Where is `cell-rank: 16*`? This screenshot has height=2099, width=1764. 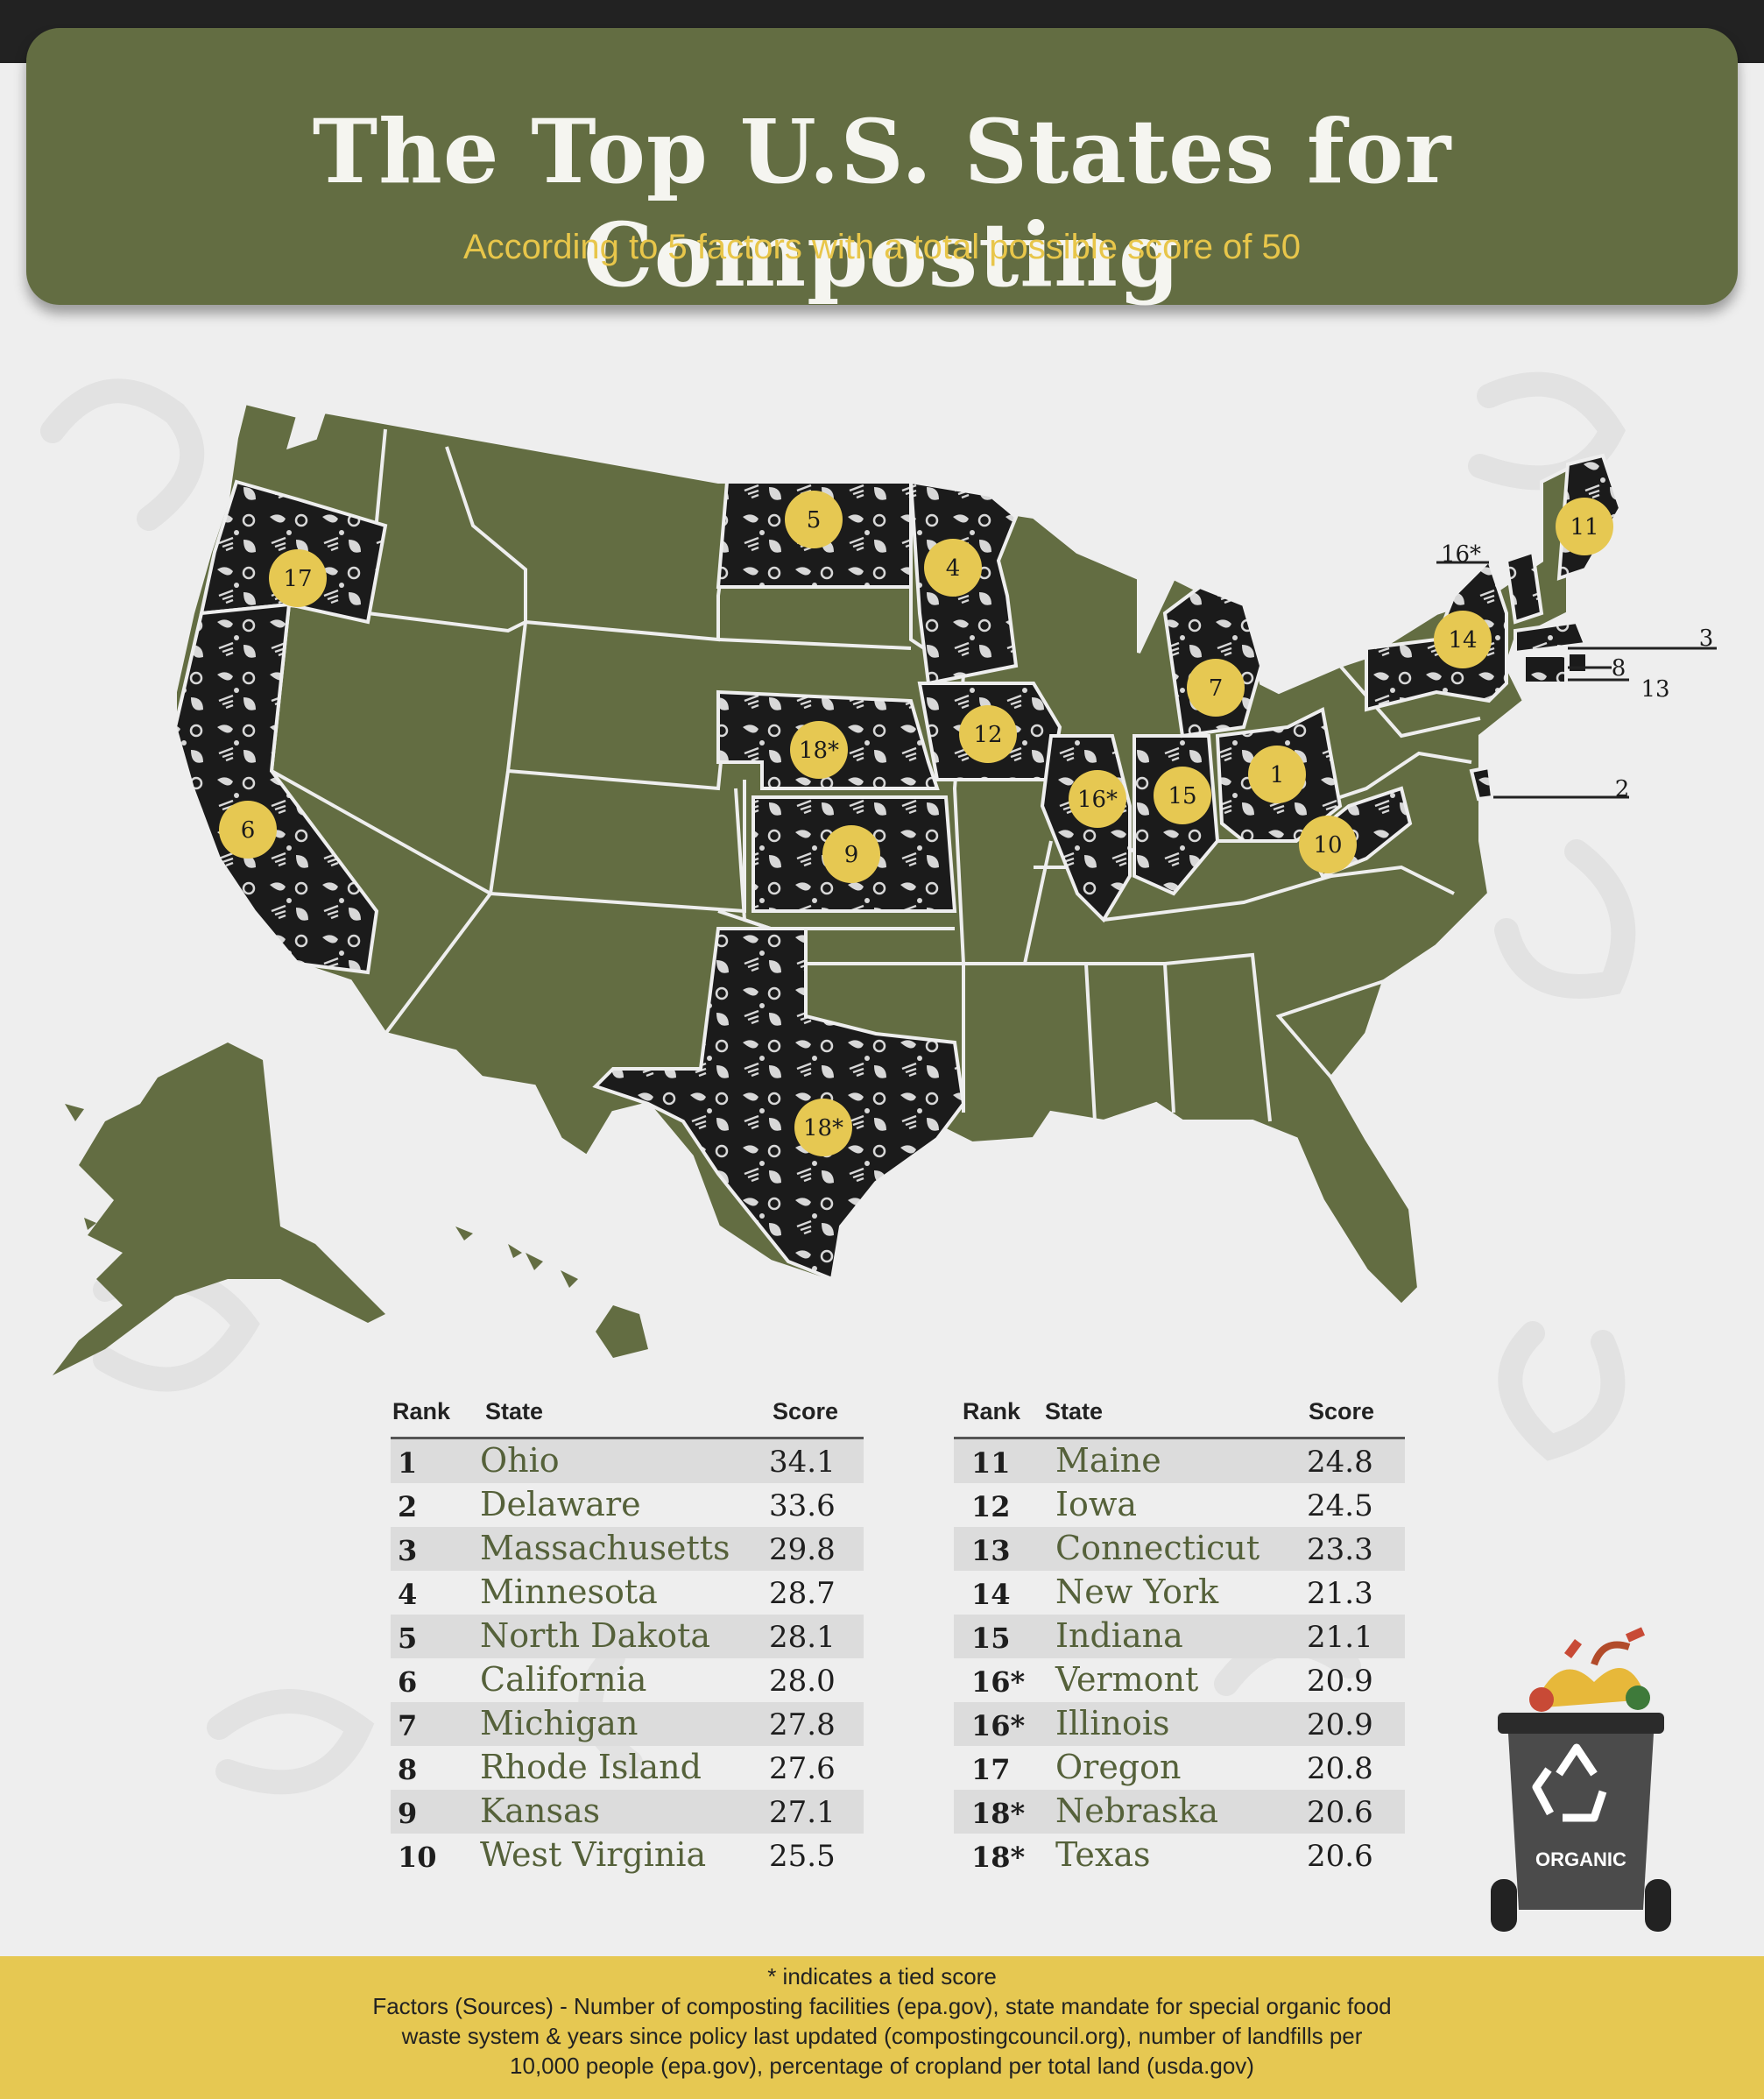
cell-rank: 16* is located at coordinates (998, 1726).